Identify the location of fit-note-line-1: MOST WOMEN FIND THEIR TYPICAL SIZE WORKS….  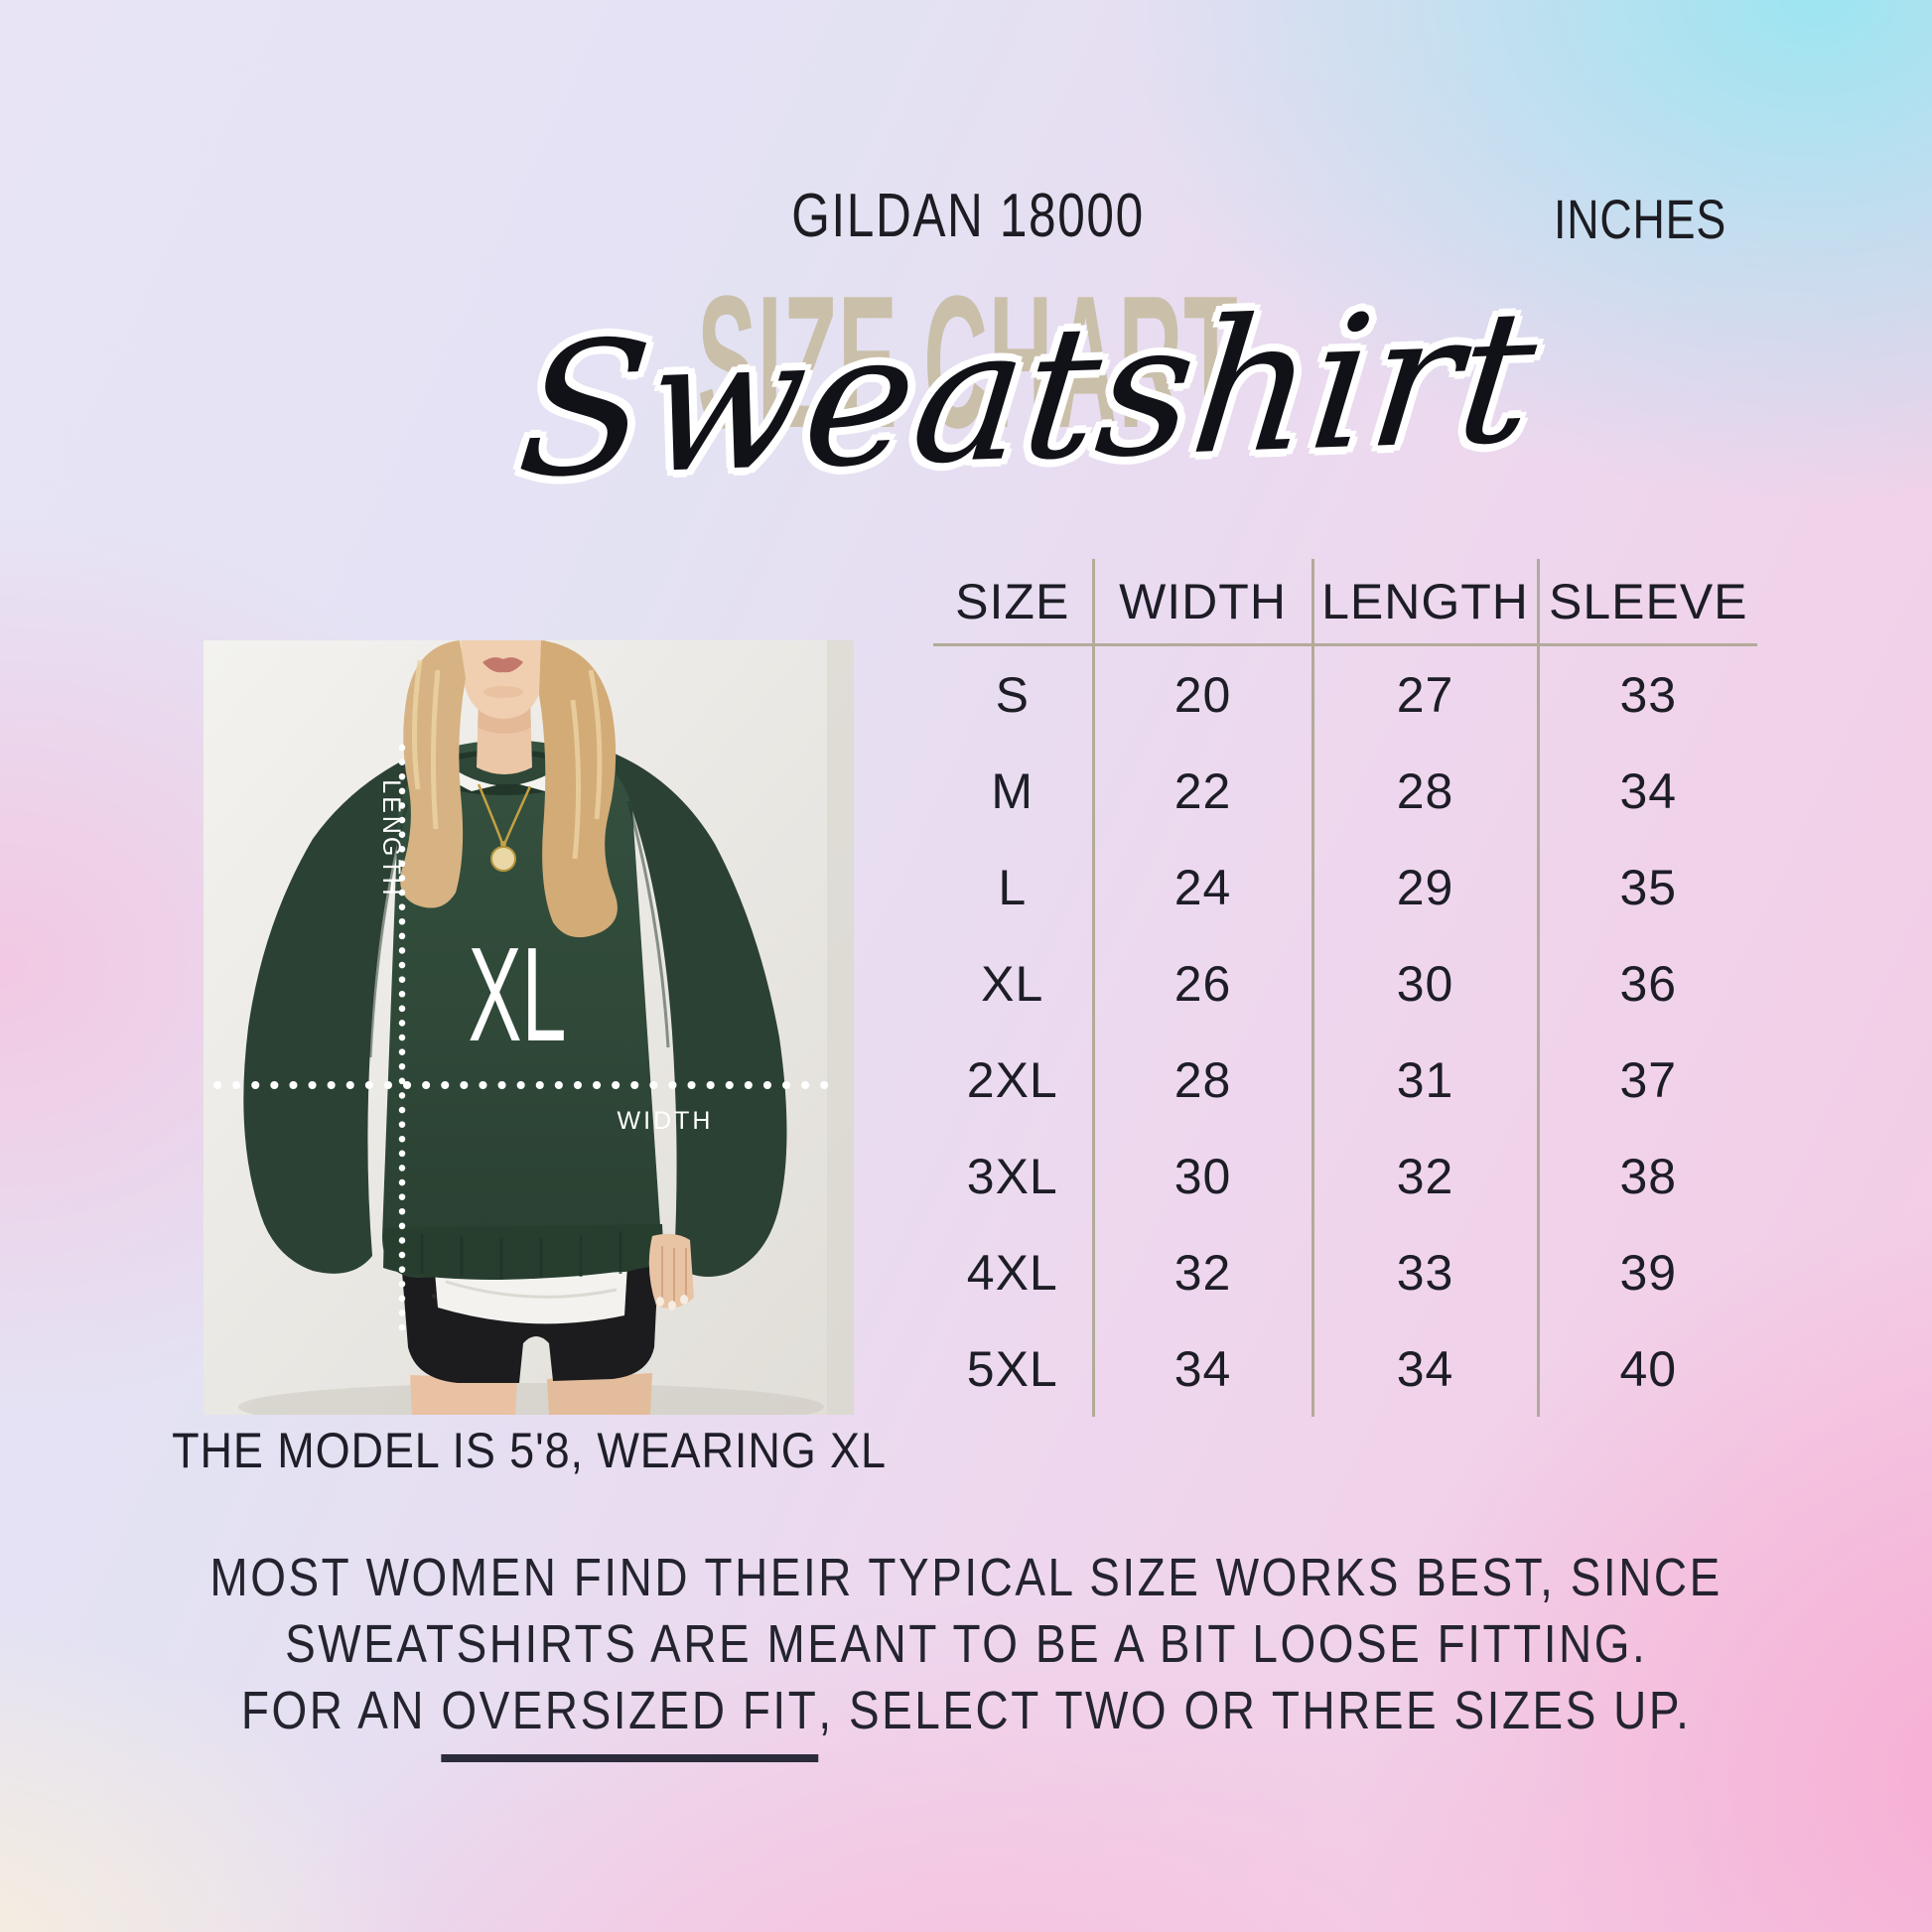
(966, 1578).